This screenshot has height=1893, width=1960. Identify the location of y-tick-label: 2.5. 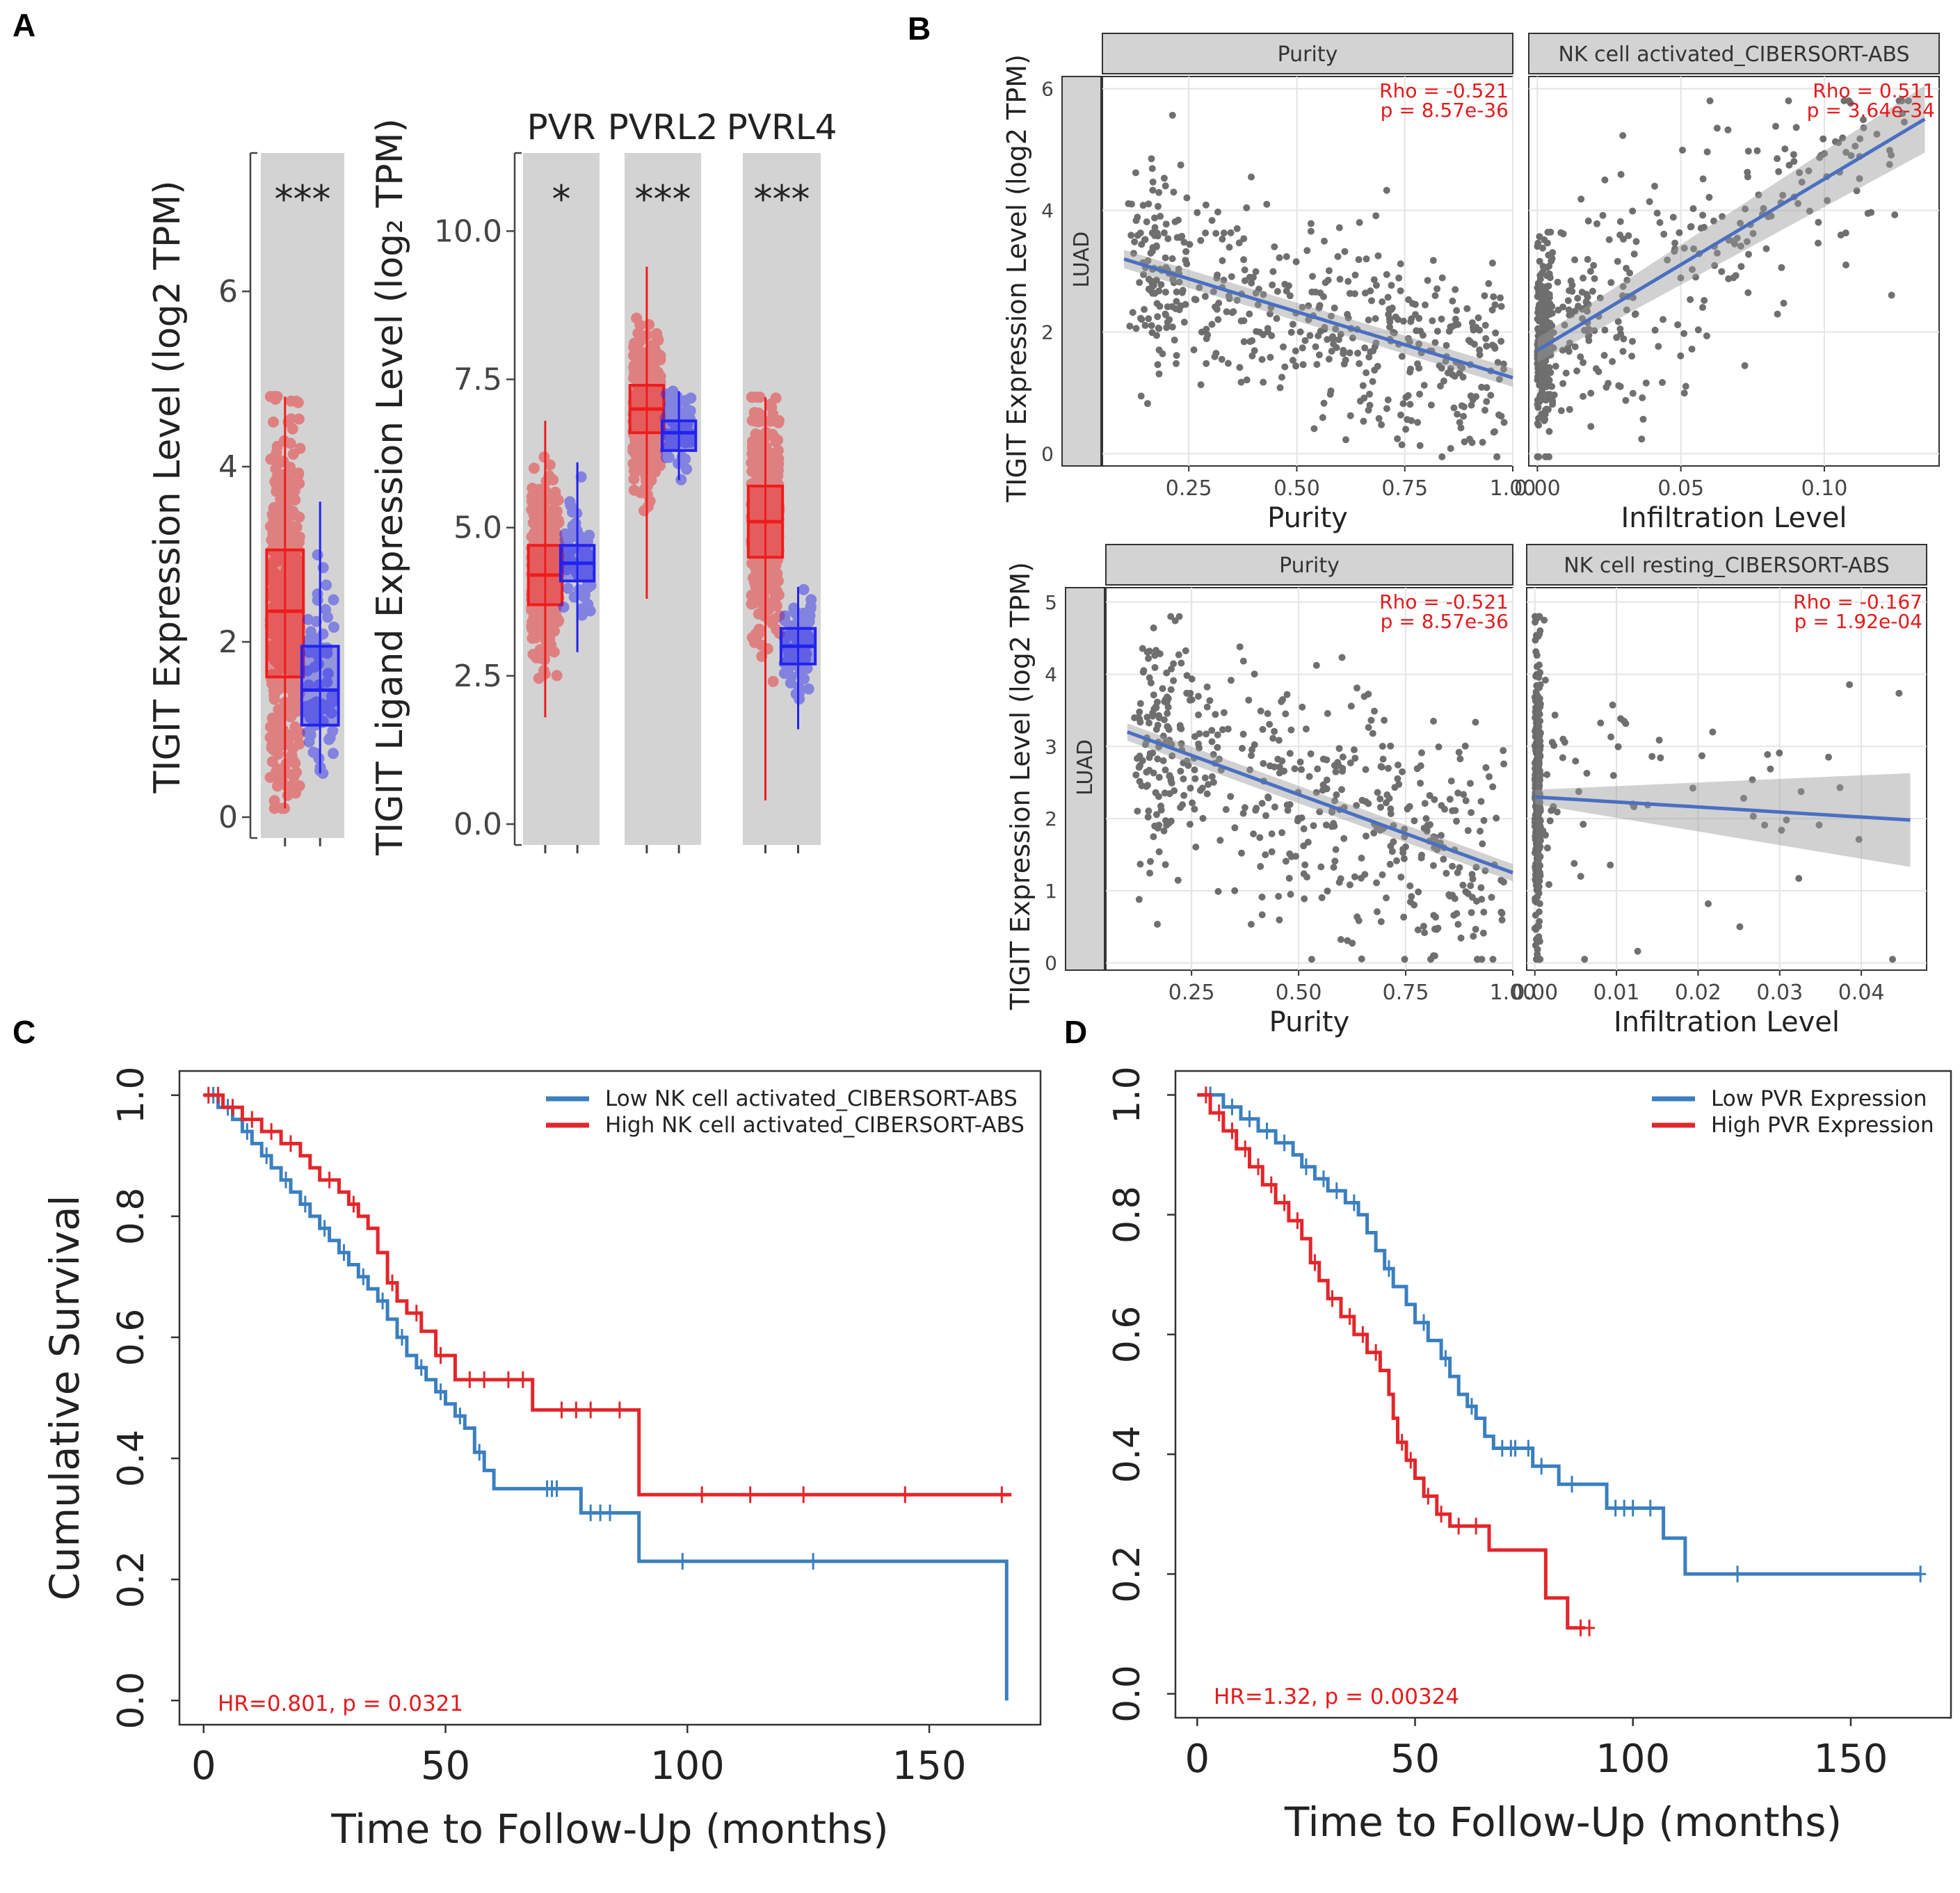
(477, 676).